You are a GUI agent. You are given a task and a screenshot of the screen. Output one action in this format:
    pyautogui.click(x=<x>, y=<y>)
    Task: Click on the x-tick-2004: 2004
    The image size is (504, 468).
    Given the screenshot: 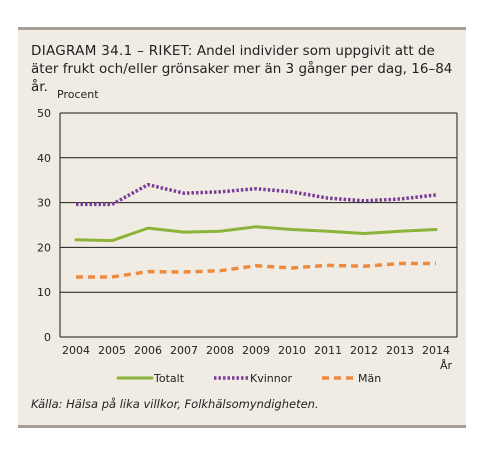 What is the action you would take?
    pyautogui.click(x=76, y=350)
    